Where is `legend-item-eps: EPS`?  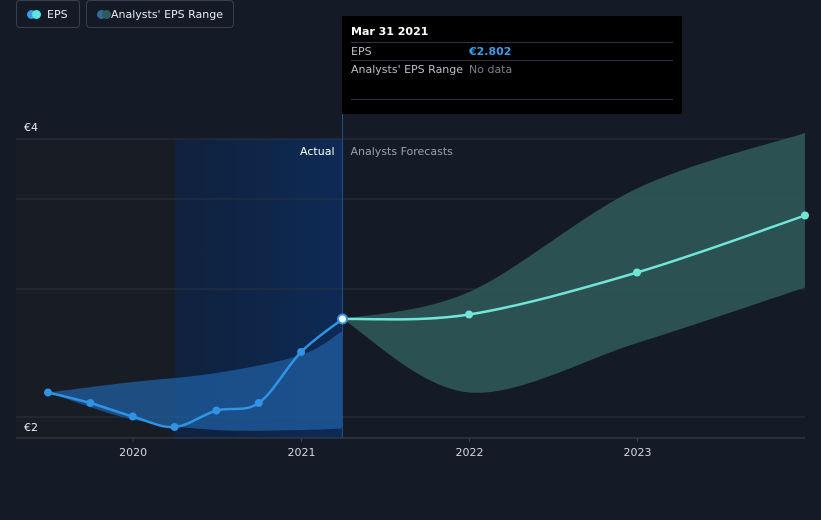
legend-item-eps: EPS is located at coordinates (48, 14).